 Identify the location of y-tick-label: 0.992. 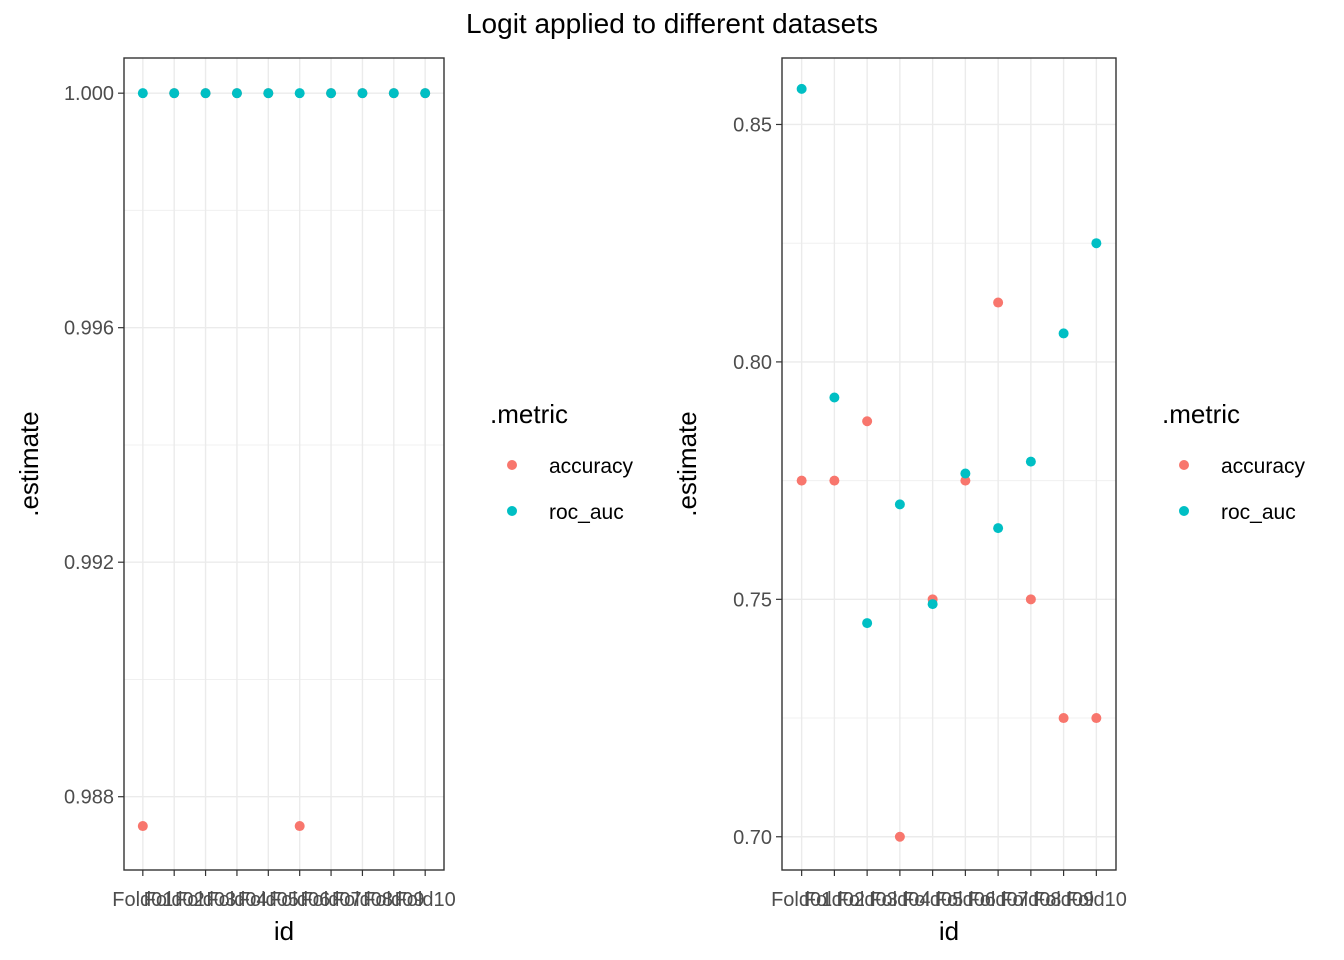
(89, 563).